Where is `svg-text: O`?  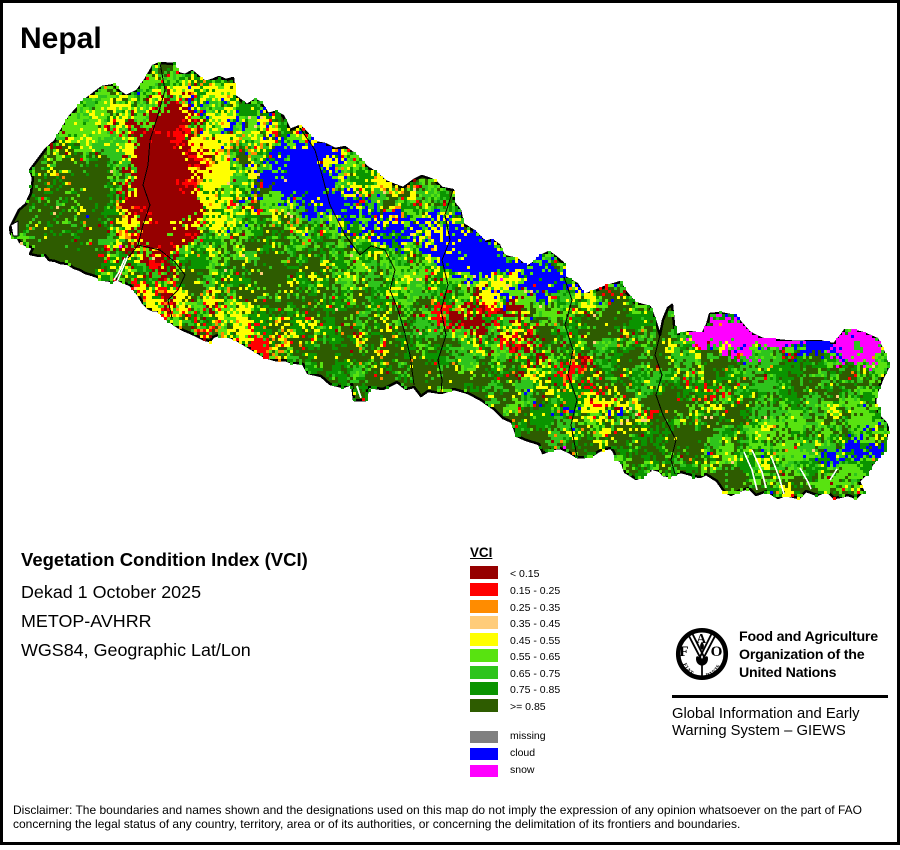
svg-text: O is located at coordinates (717, 652).